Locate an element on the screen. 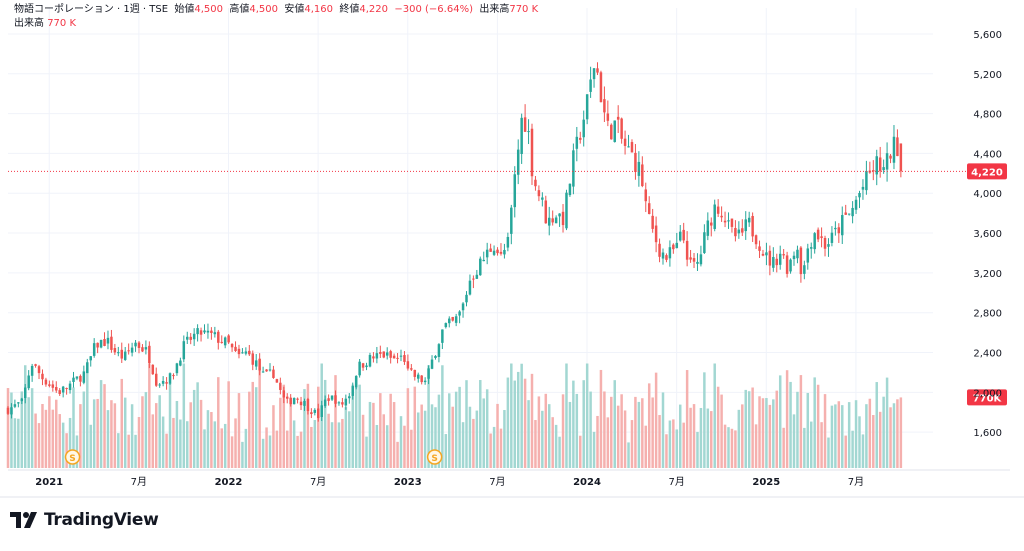 The width and height of the screenshot is (1024, 551). tradingview-logo: TradingView is located at coordinates (84, 520).